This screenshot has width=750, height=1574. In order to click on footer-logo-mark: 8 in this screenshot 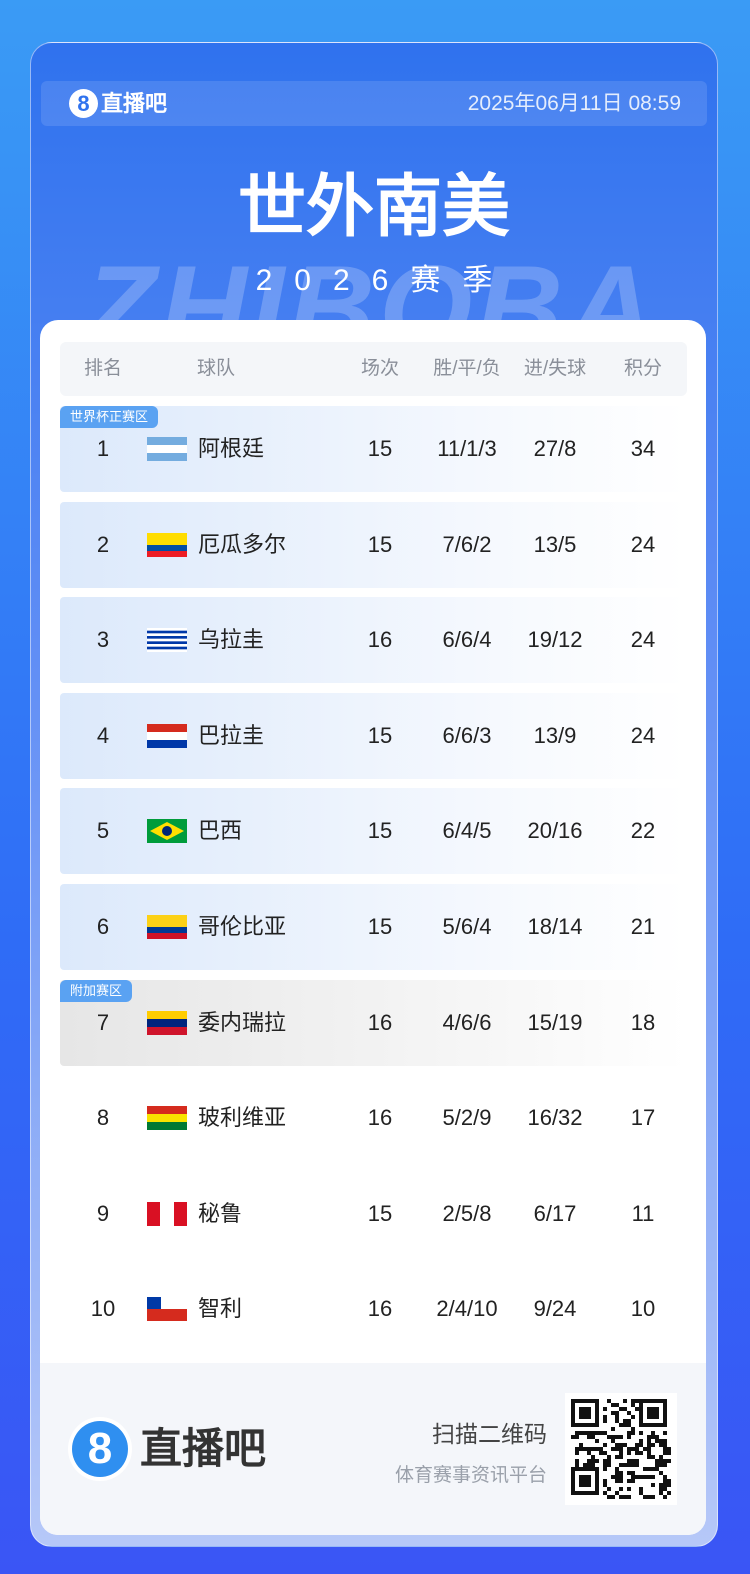, I will do `click(100, 1449)`.